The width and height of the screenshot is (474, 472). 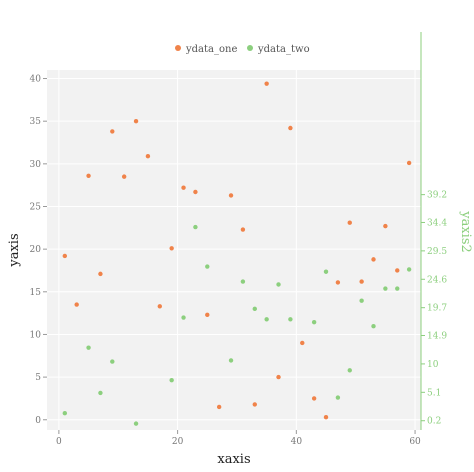 What do you see at coordinates (465, 231) in the screenshot?
I see `y2-axis-title: yaxis2` at bounding box center [465, 231].